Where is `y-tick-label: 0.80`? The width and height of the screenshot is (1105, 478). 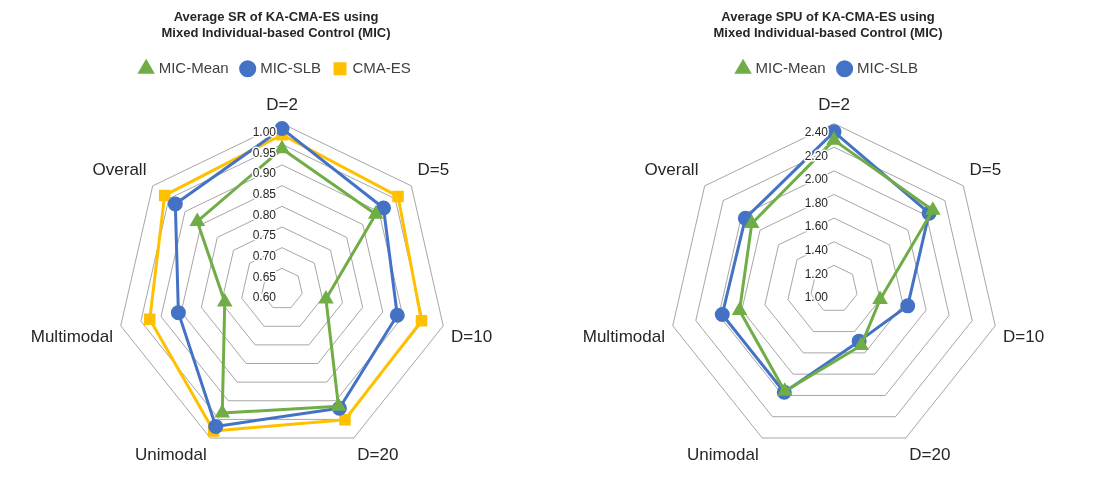
y-tick-label: 0.80 is located at coordinates (264, 214).